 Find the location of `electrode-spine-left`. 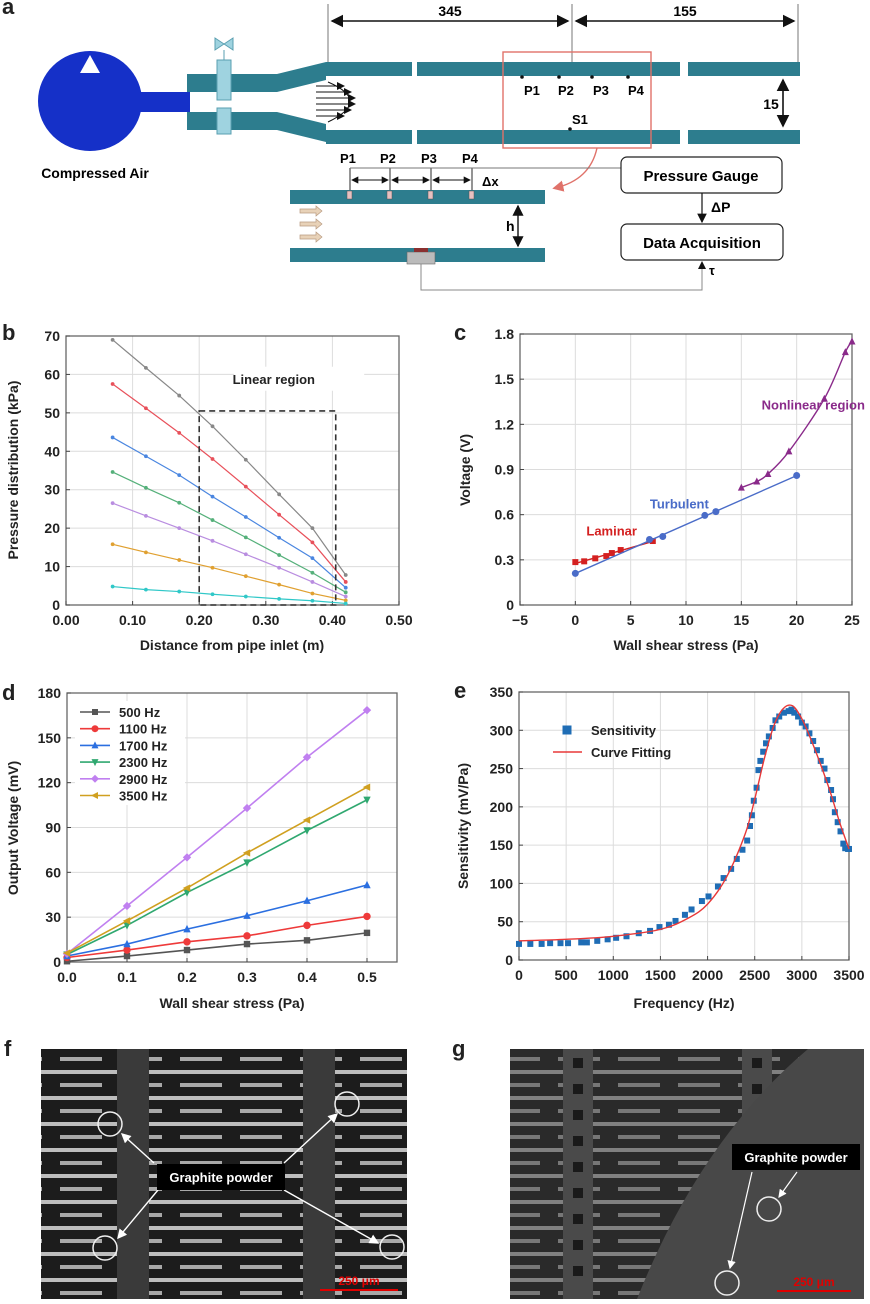

electrode-spine-left is located at coordinates (133, 1174).